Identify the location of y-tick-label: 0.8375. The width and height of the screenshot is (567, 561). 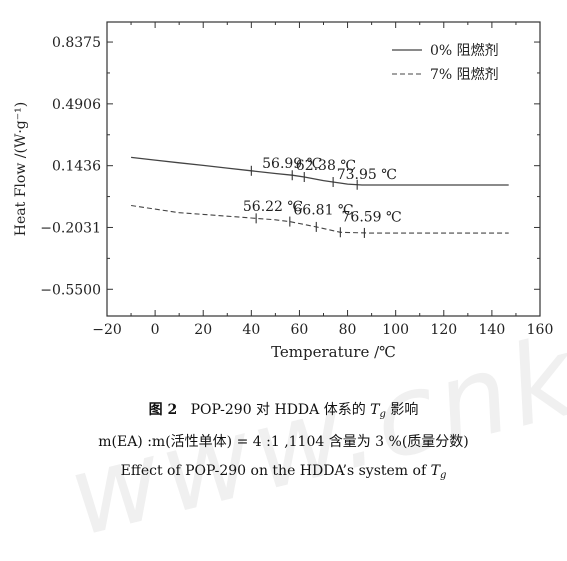
(76, 43).